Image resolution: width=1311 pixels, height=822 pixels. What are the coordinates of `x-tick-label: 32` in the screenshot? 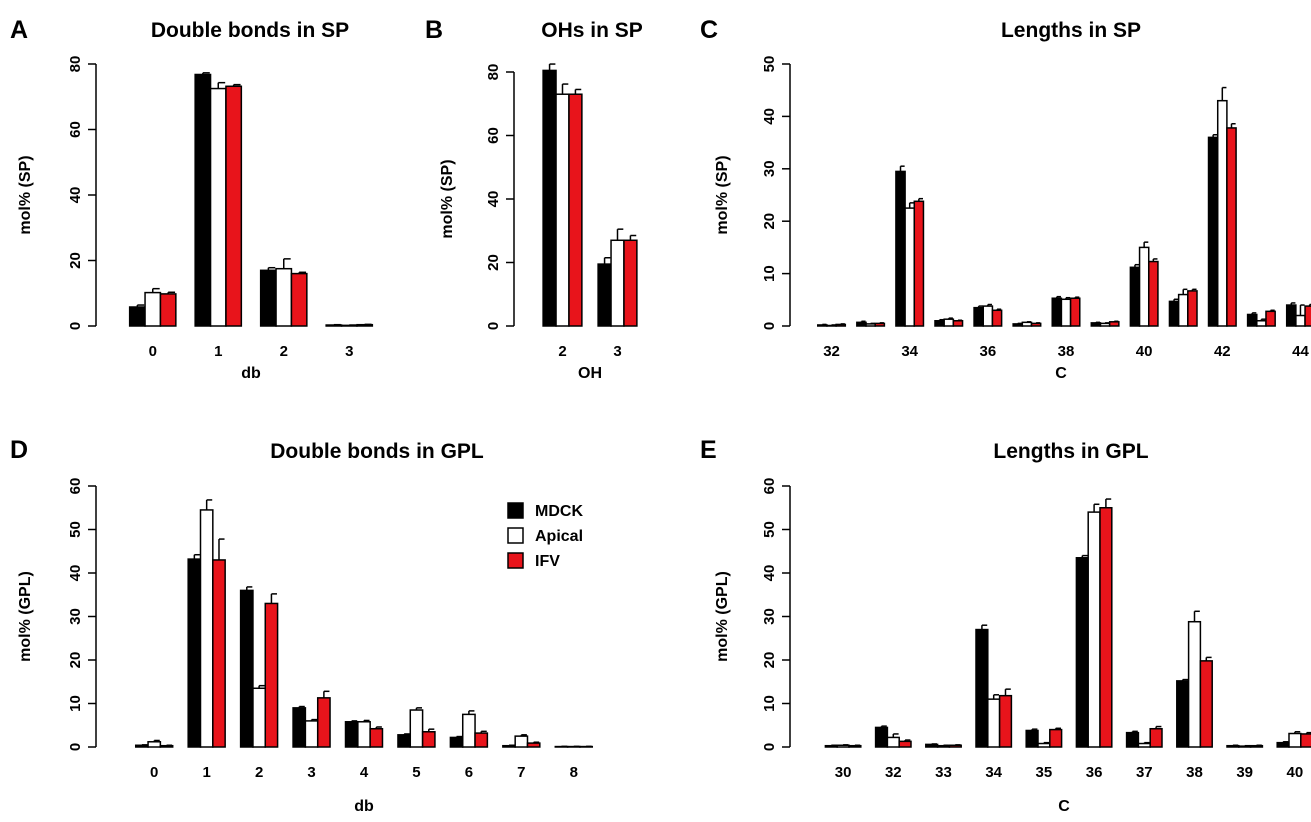 It's located at (893, 772).